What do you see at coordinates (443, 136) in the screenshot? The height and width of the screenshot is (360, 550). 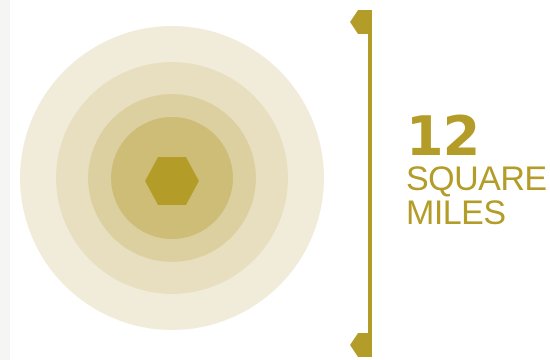 I see `stat-number: 12` at bounding box center [443, 136].